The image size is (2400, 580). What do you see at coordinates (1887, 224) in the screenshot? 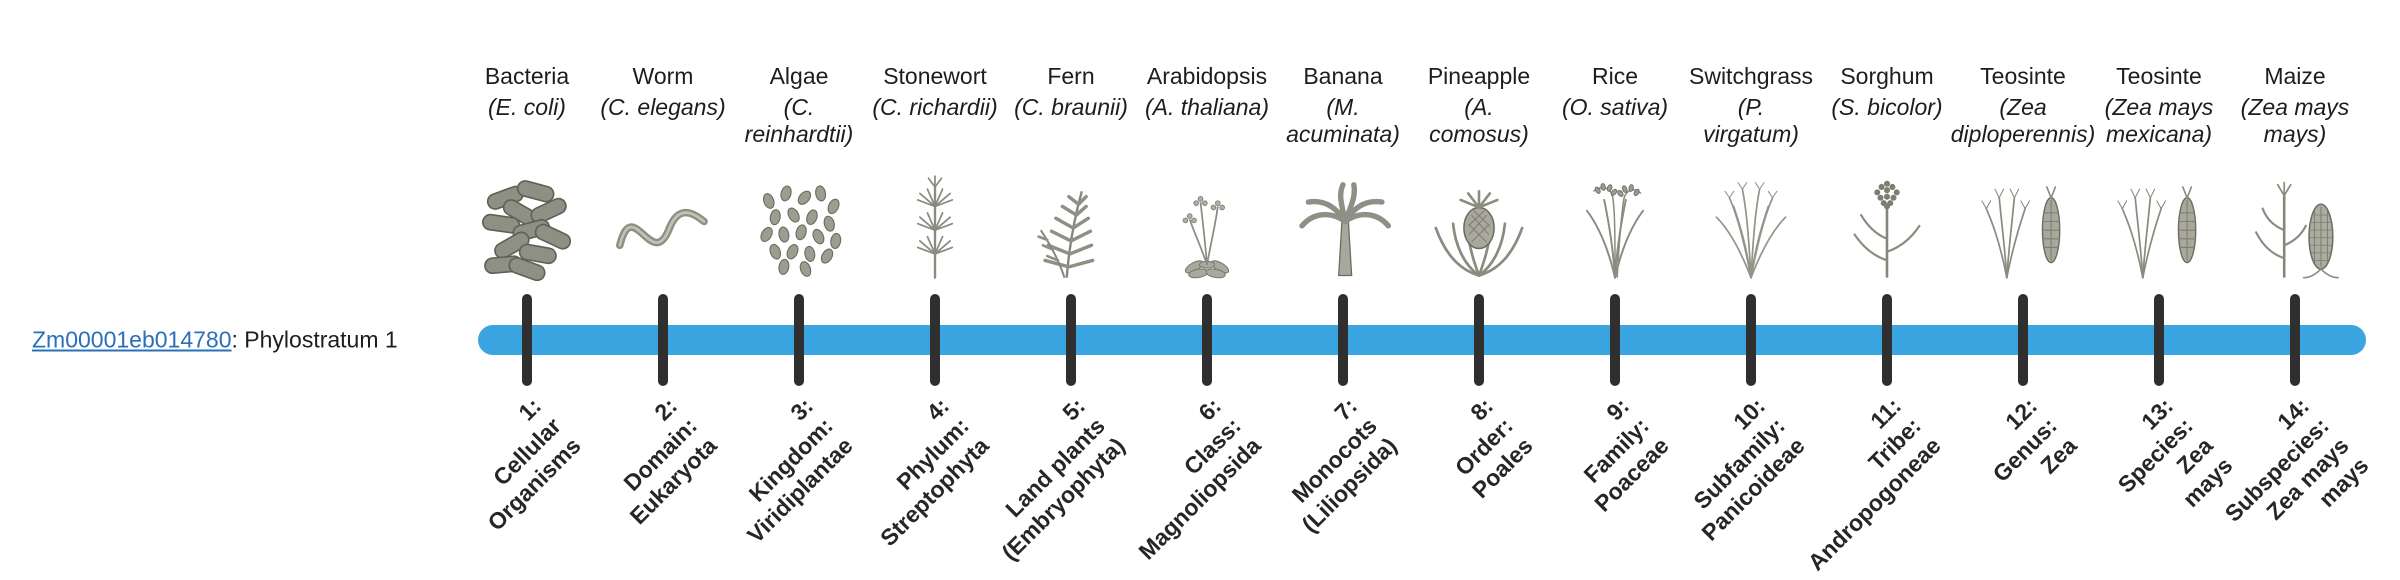
I see `sorghum-icon` at bounding box center [1887, 224].